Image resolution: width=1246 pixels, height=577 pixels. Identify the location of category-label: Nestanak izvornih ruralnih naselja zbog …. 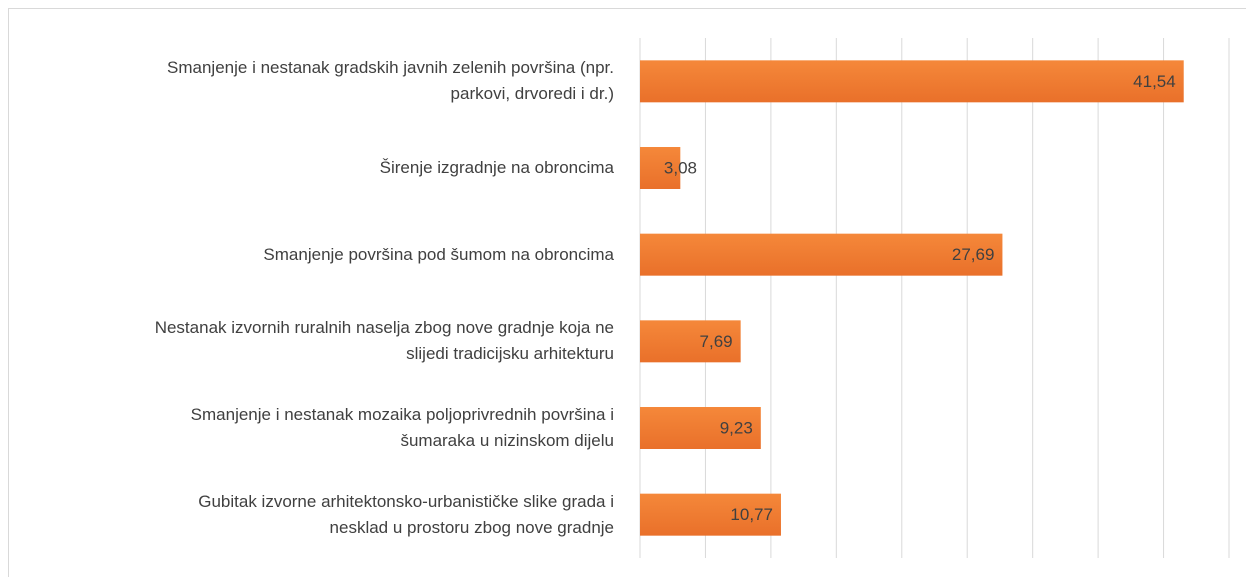
(384, 341).